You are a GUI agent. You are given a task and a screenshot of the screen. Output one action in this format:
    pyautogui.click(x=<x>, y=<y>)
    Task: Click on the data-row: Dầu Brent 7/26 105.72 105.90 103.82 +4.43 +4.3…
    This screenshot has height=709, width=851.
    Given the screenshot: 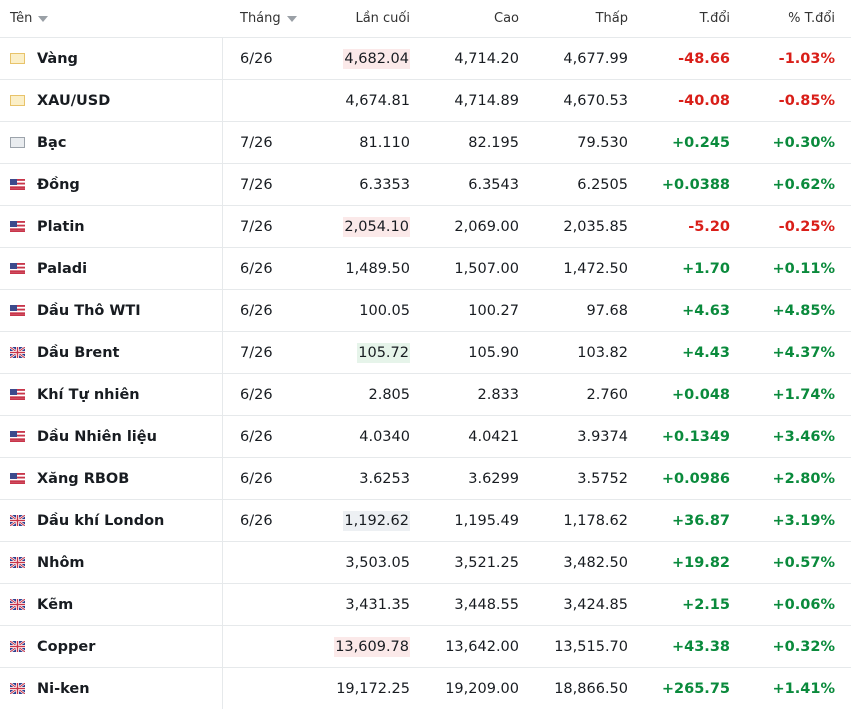 What is the action you would take?
    pyautogui.click(x=425, y=353)
    